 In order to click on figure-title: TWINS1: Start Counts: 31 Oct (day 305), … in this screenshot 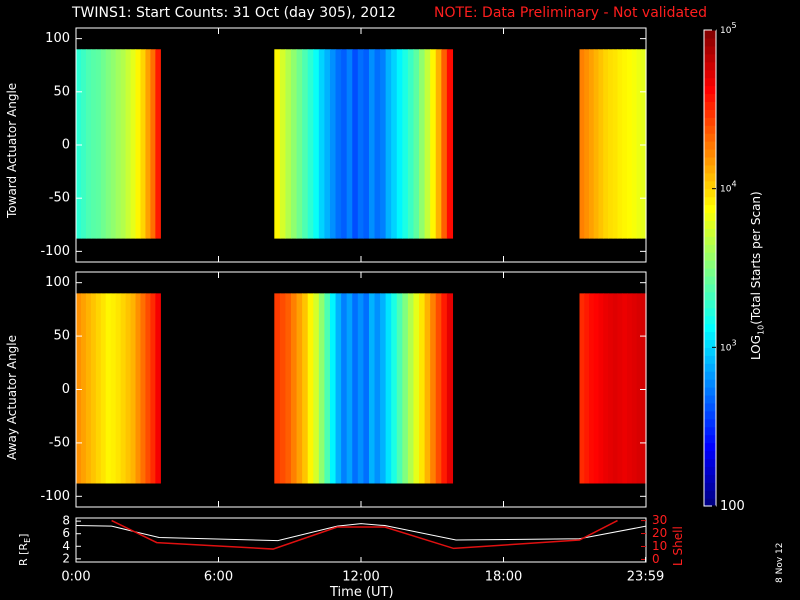, I will do `click(234, 13)`.